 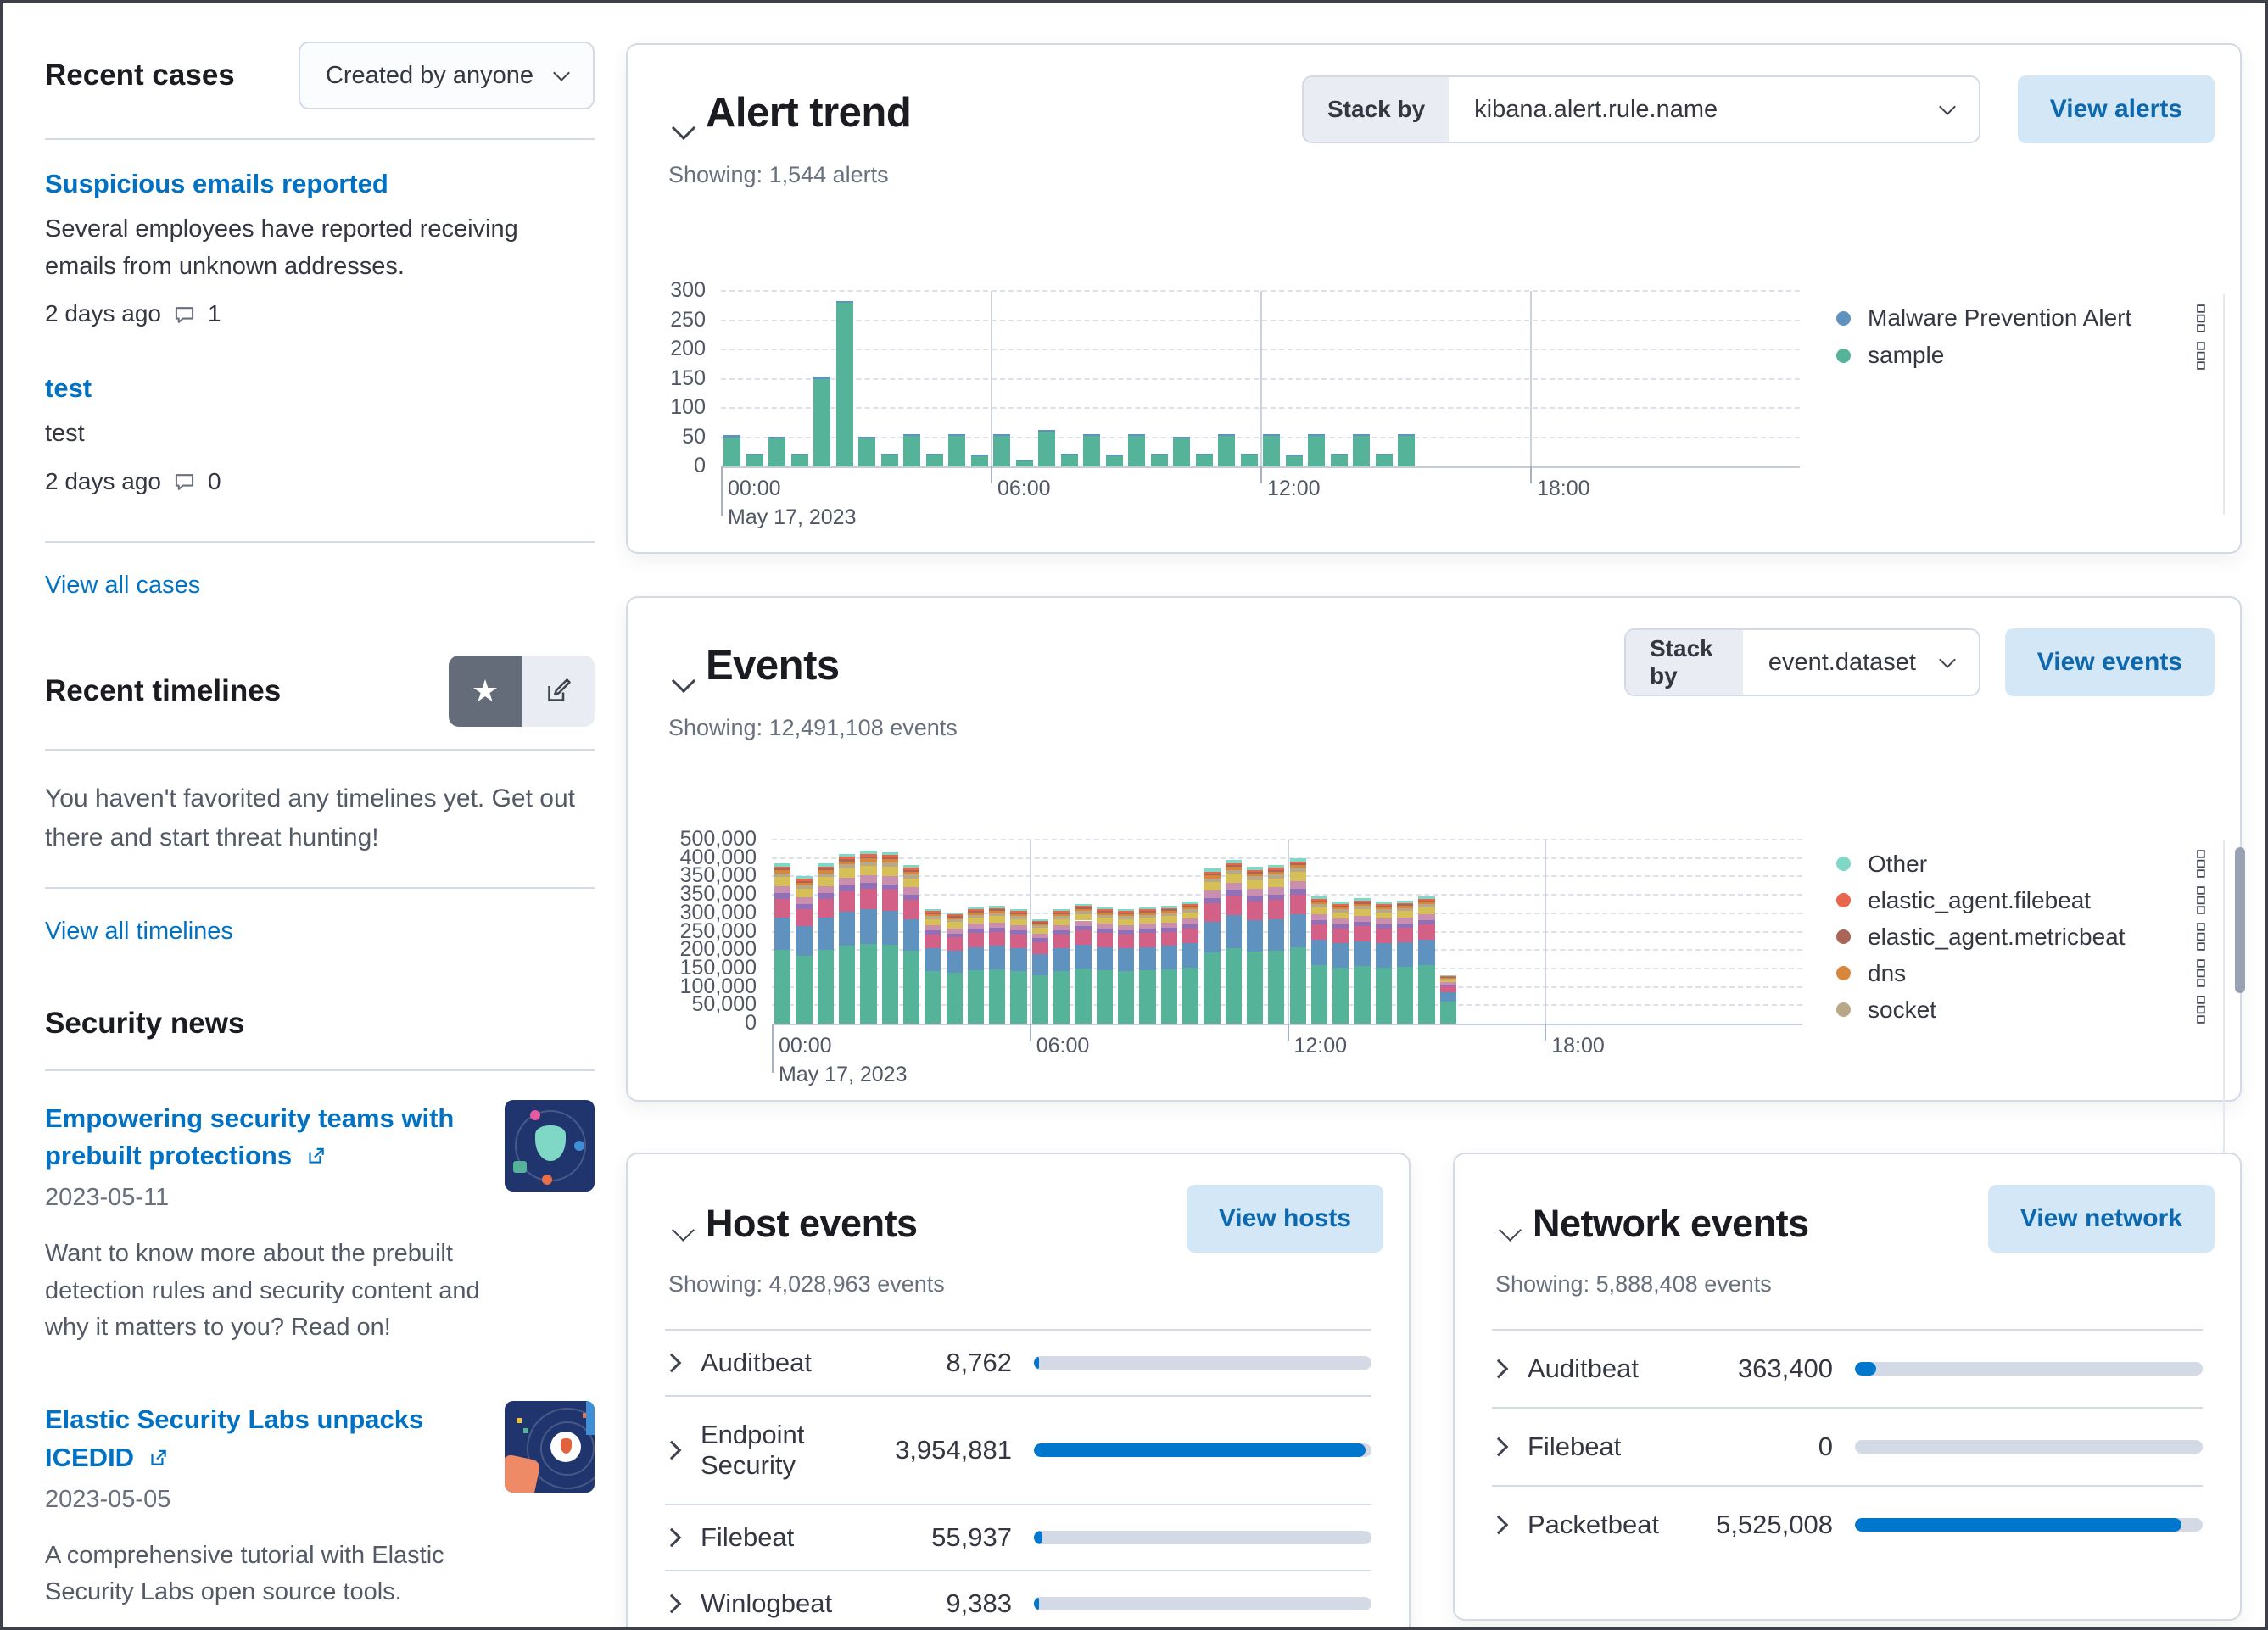 I want to click on view-all-cases-link: View all cases, so click(x=123, y=585).